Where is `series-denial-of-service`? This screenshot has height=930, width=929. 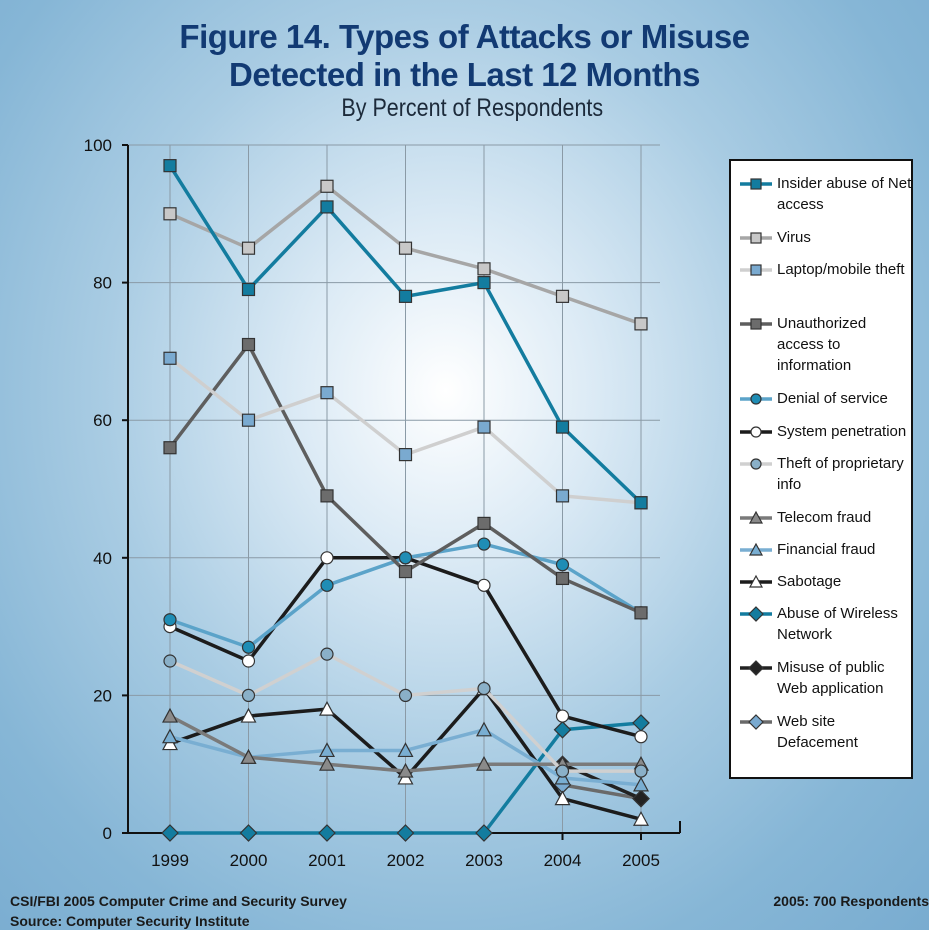
series-denial-of-service is located at coordinates (405, 595).